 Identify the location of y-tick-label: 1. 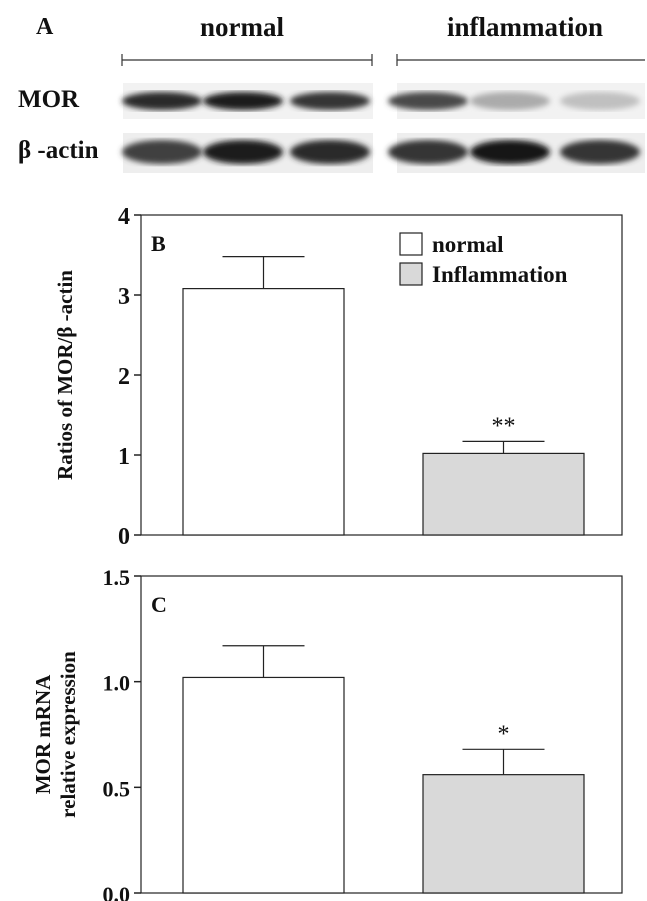
(124, 457).